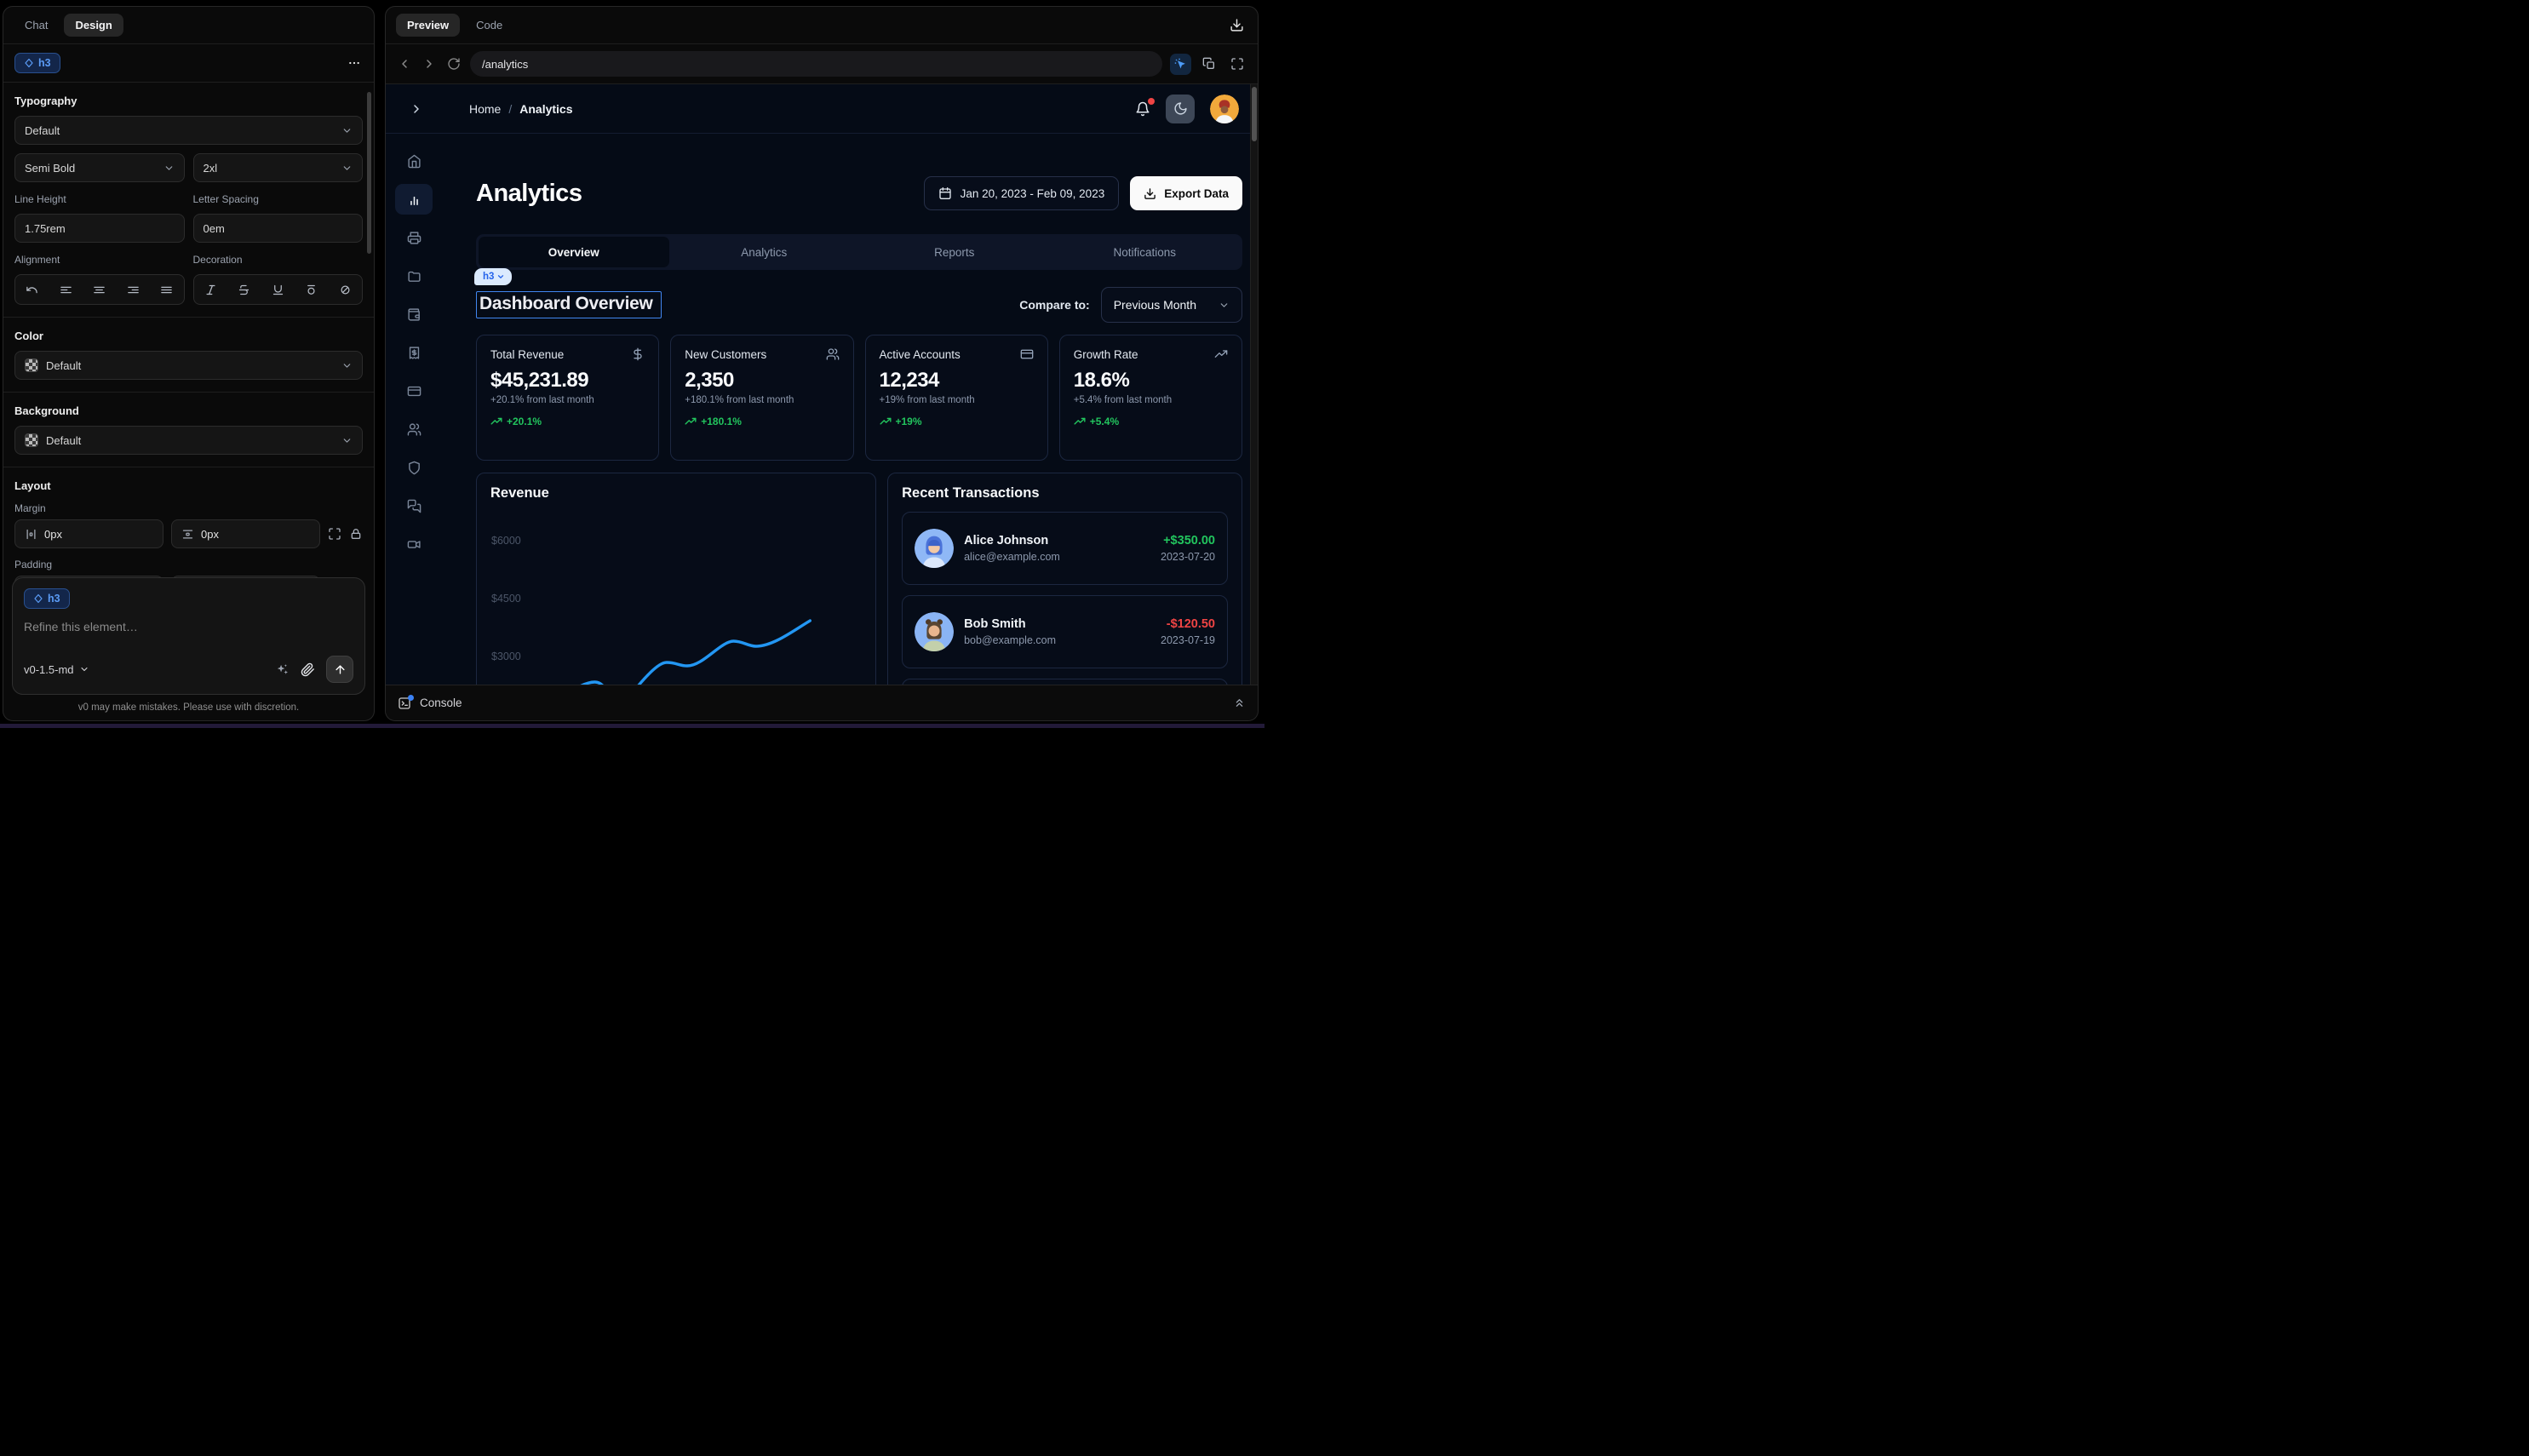 Image resolution: width=2529 pixels, height=1456 pixels. Describe the element at coordinates (416, 109) in the screenshot. I see `sidebar-toggle` at that location.